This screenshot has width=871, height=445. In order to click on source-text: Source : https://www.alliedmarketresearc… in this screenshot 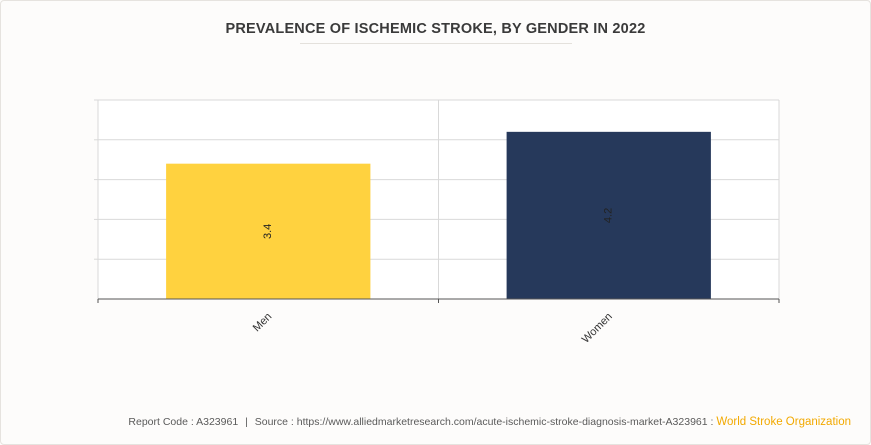, I will do `click(484, 422)`.